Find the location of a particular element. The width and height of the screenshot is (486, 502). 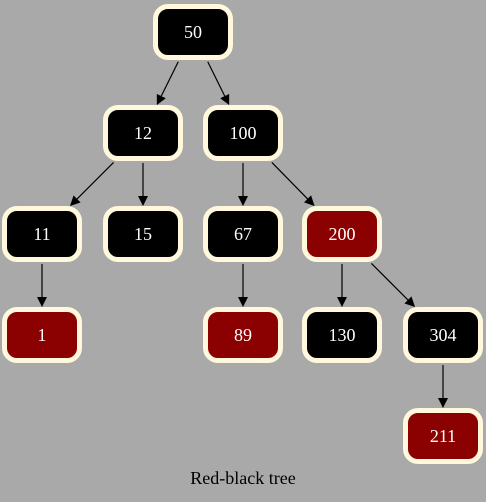

tree-node-50: 50 is located at coordinates (193, 32).